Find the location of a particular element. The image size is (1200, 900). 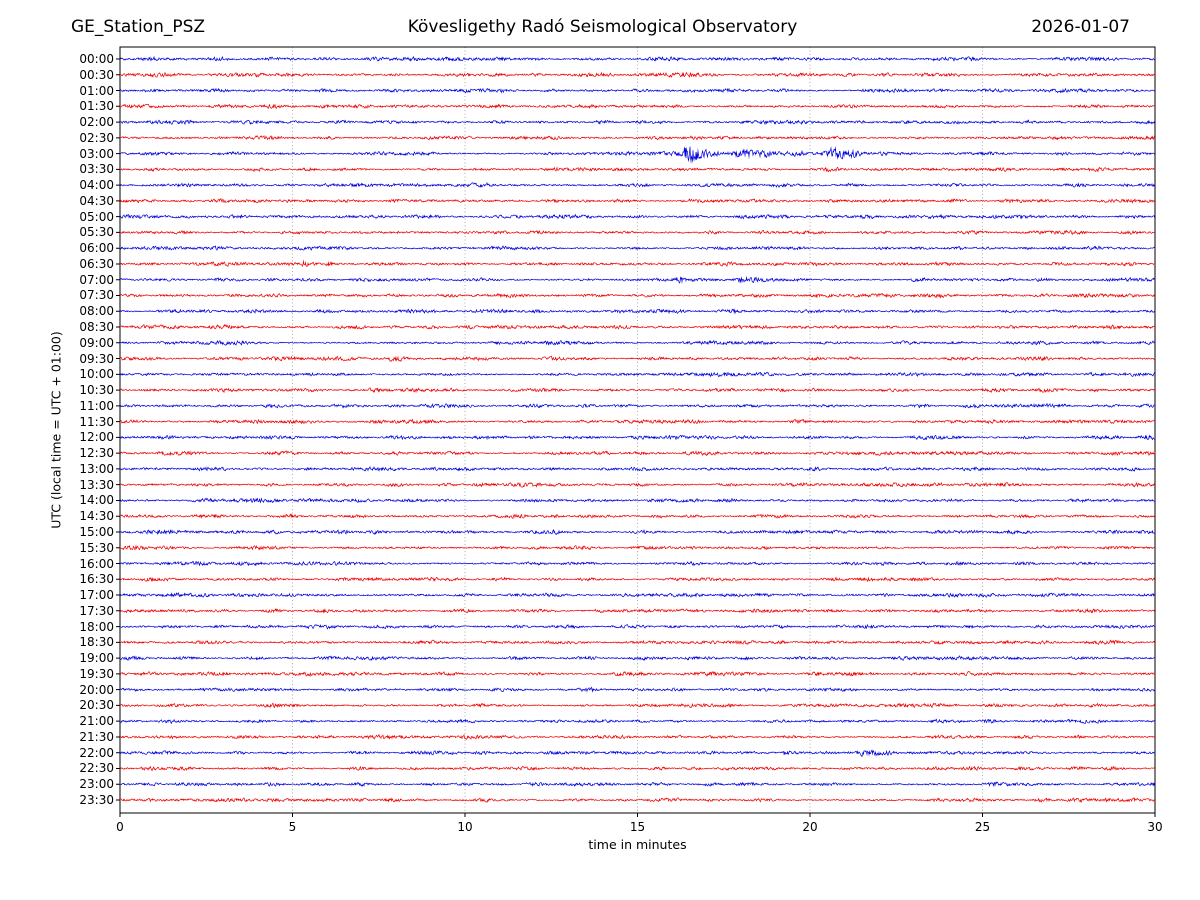

y-tick-label: 06:00 is located at coordinates (96, 248).